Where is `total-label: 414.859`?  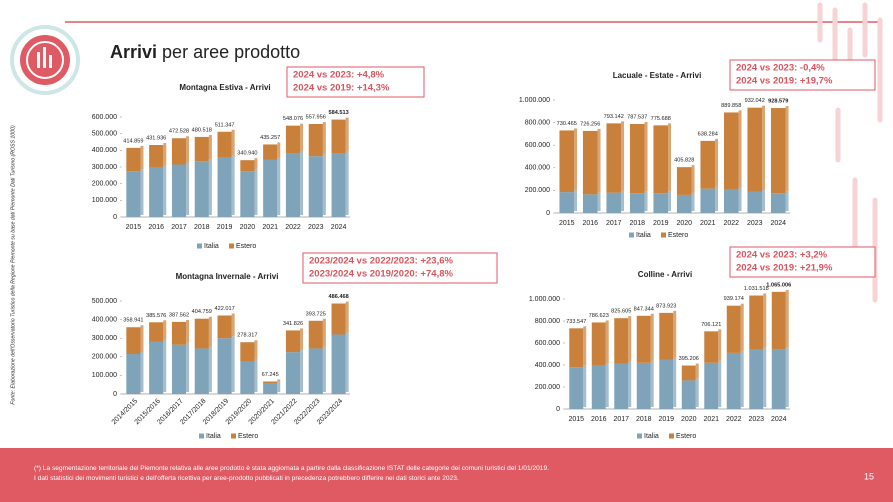
total-label: 414.859 is located at coordinates (133, 141).